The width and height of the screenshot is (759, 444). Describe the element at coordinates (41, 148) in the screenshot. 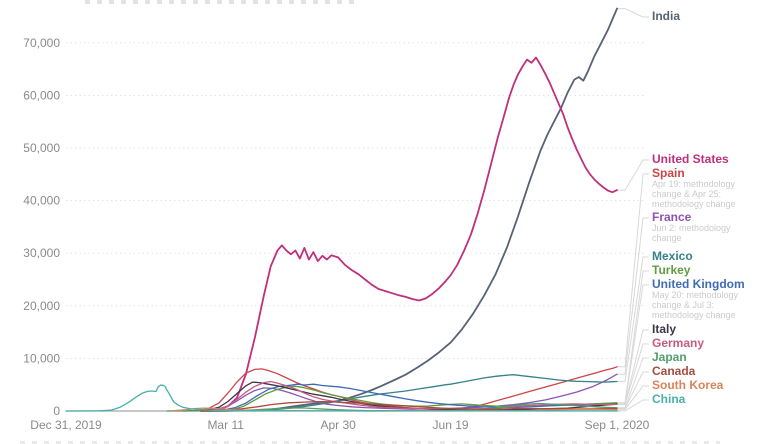

I see `y-tick-label: 50,000` at that location.